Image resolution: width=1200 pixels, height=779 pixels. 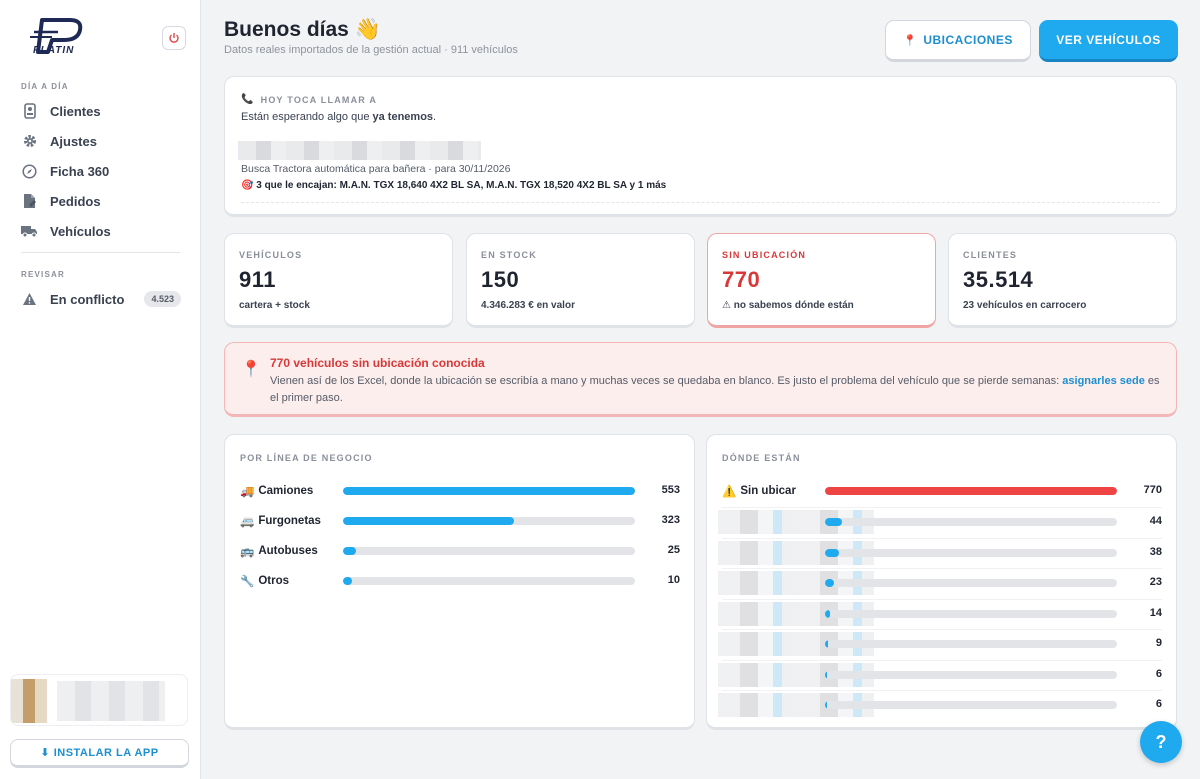 I want to click on assign-location-link: asignarles sede, so click(x=1103, y=381).